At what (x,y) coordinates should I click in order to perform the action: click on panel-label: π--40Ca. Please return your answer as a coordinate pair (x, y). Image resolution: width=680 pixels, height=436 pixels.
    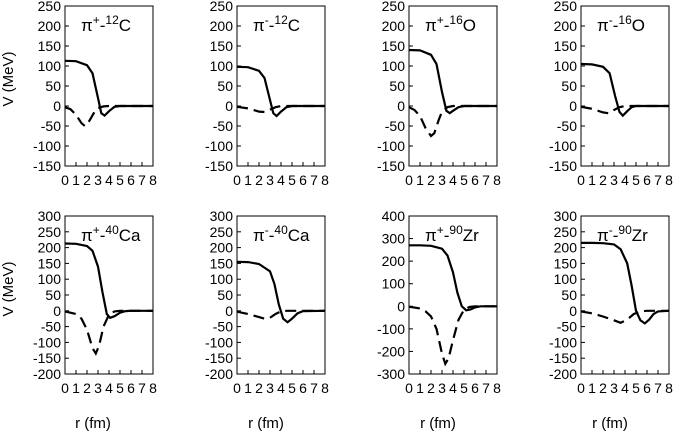
    Looking at the image, I should click on (281, 234).